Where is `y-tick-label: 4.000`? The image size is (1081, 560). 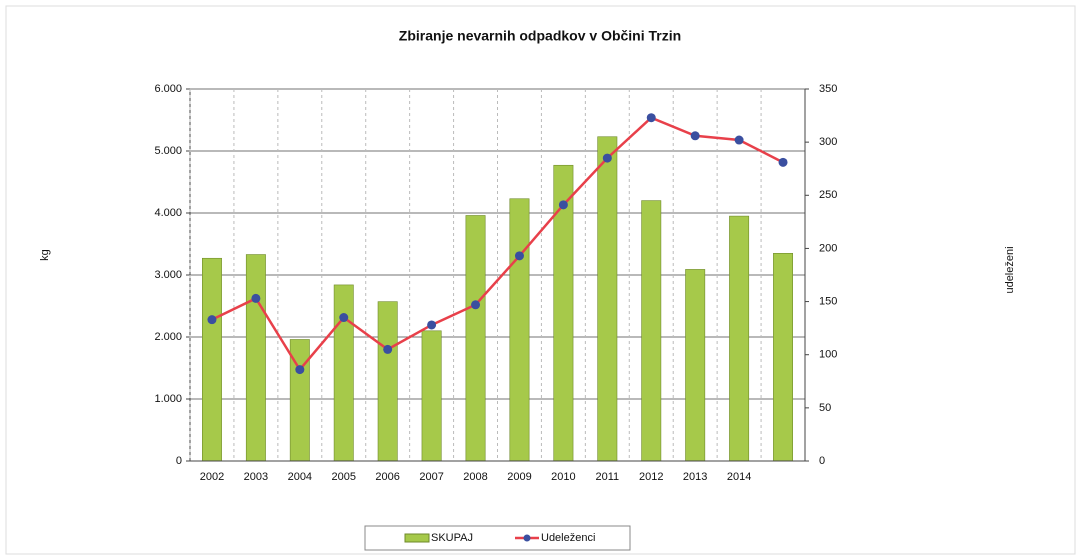 y-tick-label: 4.000 is located at coordinates (168, 213).